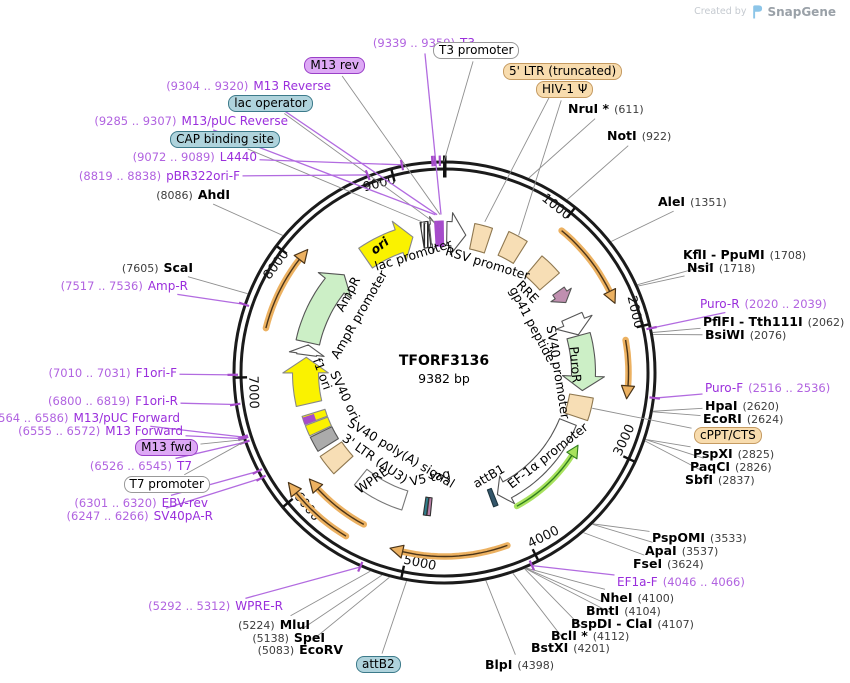 The image size is (850, 683). What do you see at coordinates (90, 418) in the screenshot?
I see `label-primer-m13-puc-forward: (6564 .. 6586) M13/pUC Forward` at bounding box center [90, 418].